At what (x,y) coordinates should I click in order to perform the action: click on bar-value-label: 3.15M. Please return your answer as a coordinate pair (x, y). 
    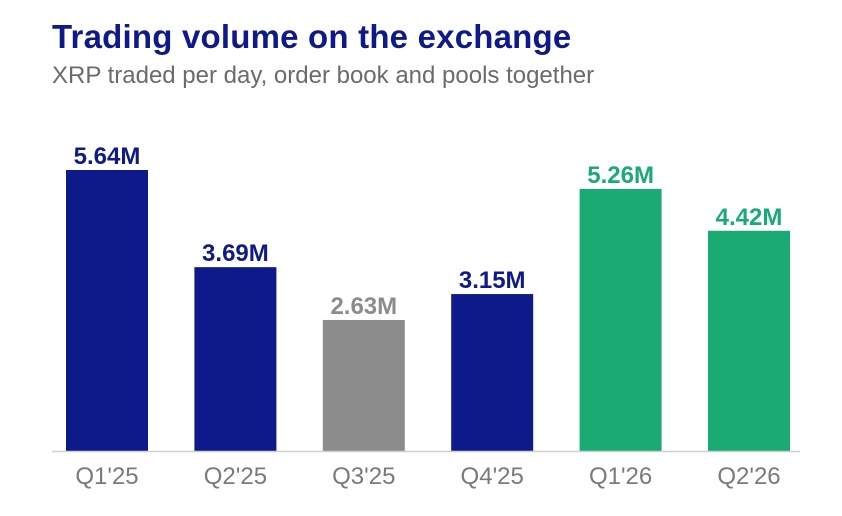
    Looking at the image, I should click on (492, 280).